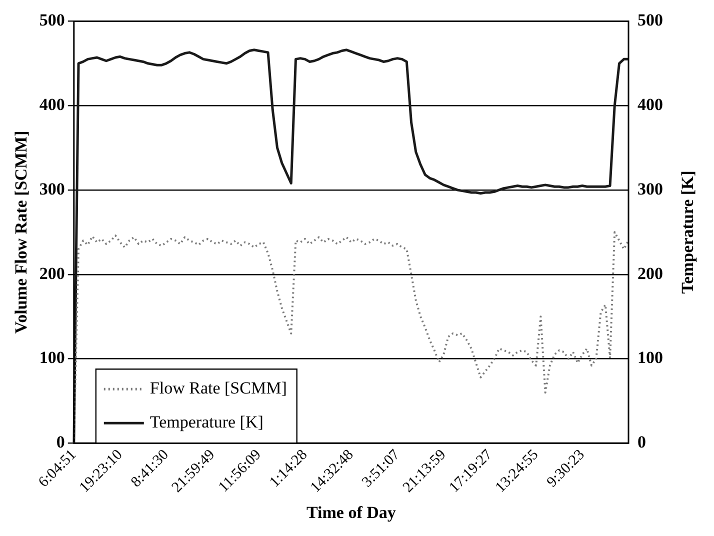 The width and height of the screenshot is (714, 536). I want to click on y2-tick-label: 300, so click(650, 188).